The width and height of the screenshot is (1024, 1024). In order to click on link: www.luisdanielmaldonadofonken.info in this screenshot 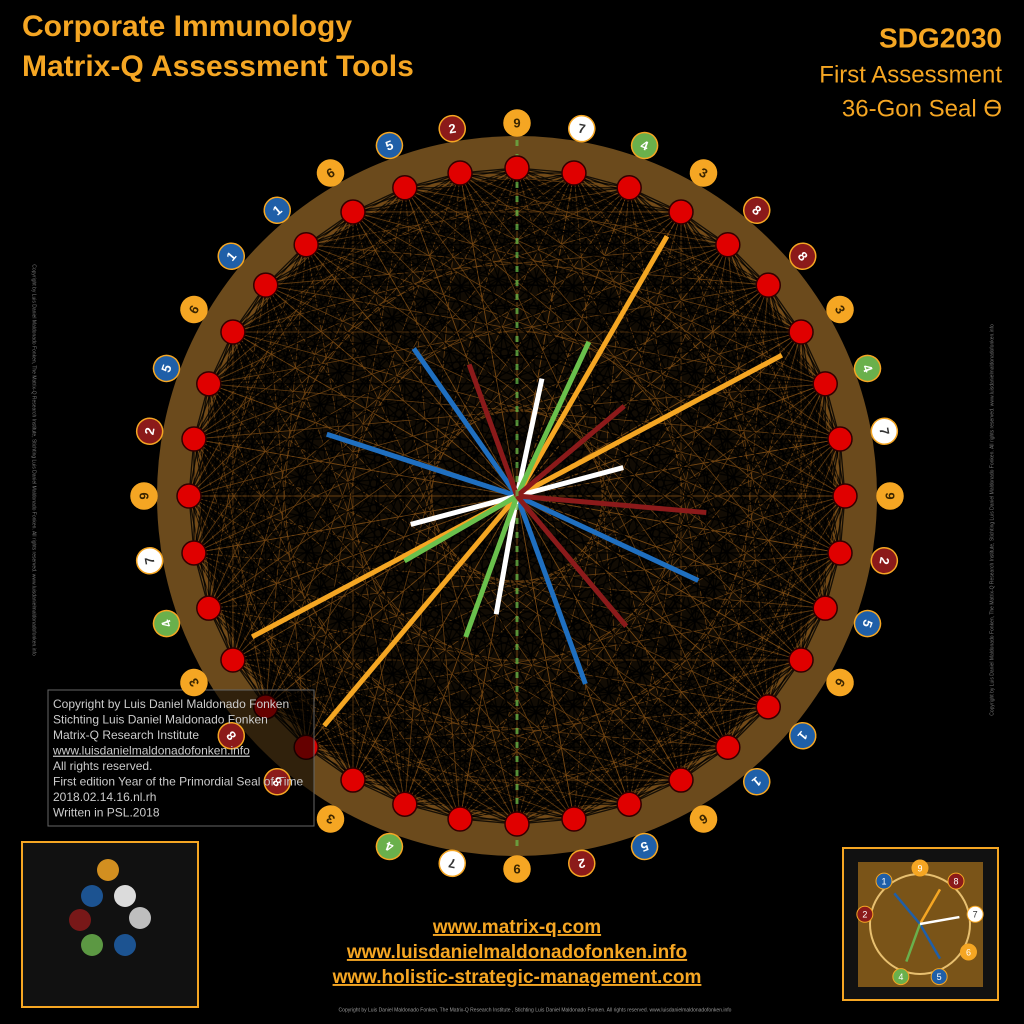, I will do `click(516, 952)`.